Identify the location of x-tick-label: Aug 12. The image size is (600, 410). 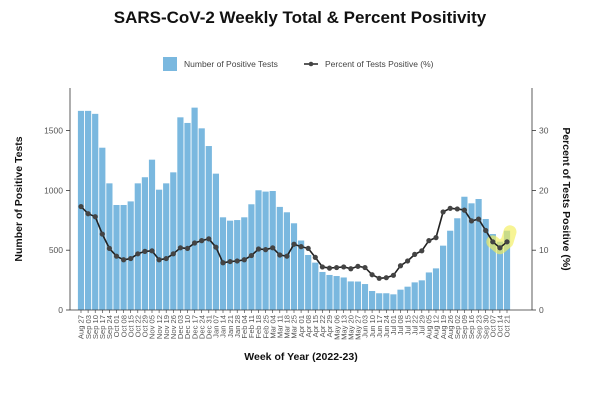
(436, 327).